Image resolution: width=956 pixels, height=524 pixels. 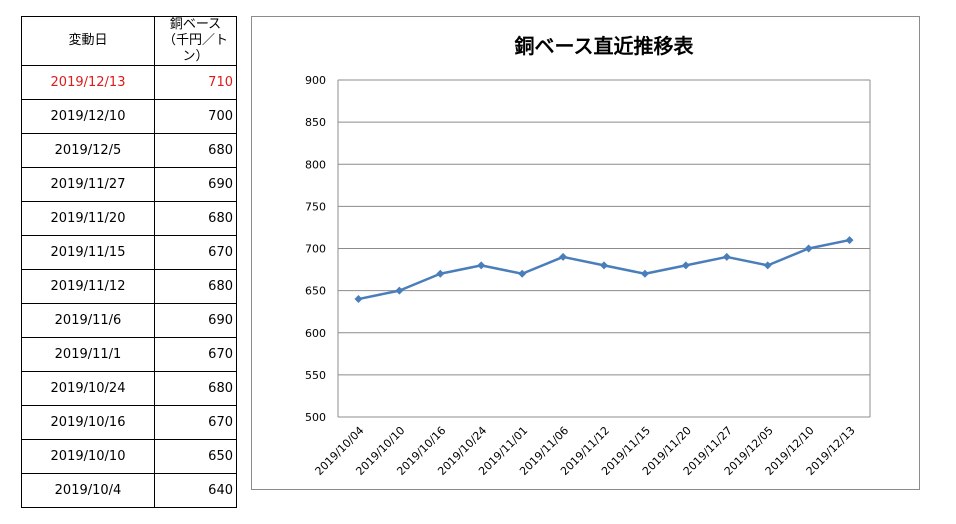 What do you see at coordinates (315, 206) in the screenshot?
I see `y-tick-label: 750` at bounding box center [315, 206].